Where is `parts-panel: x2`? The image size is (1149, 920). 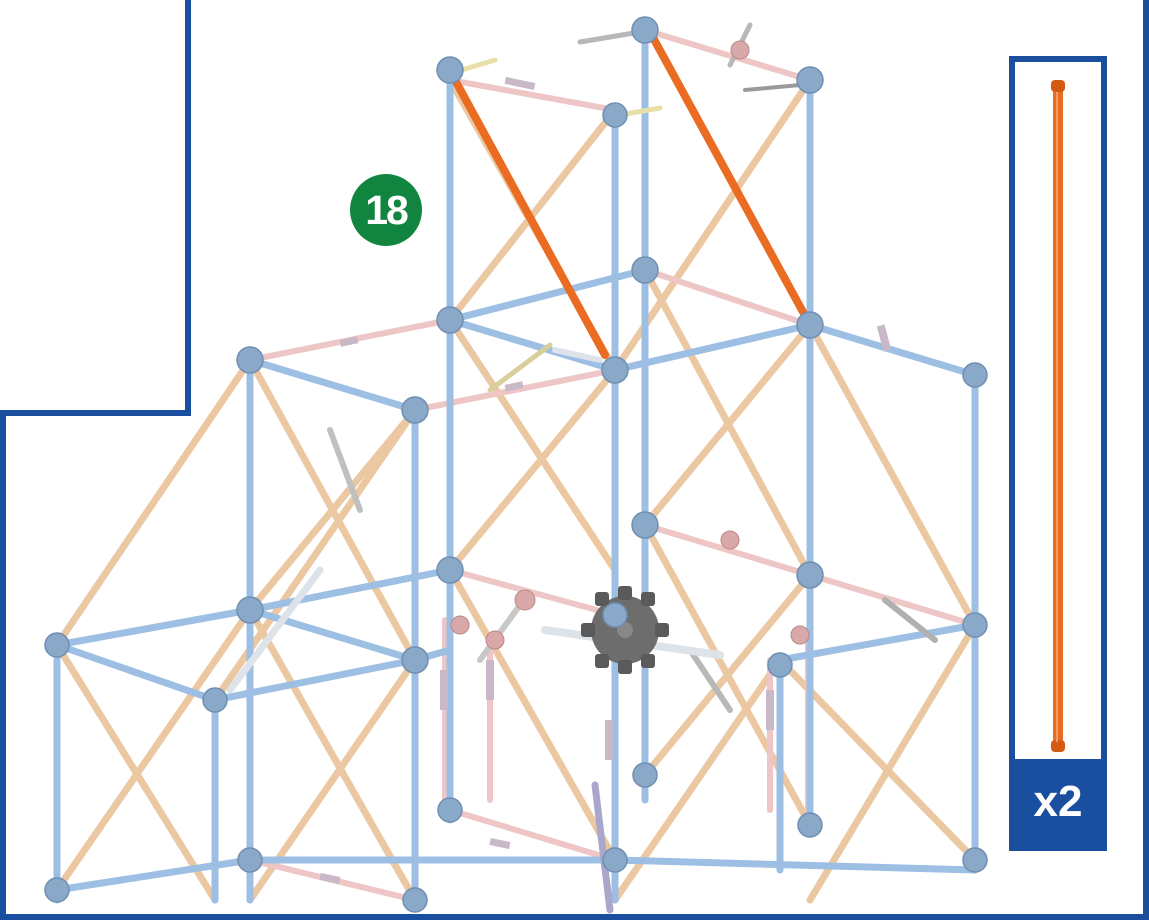 parts-panel: x2 is located at coordinates (1058, 453).